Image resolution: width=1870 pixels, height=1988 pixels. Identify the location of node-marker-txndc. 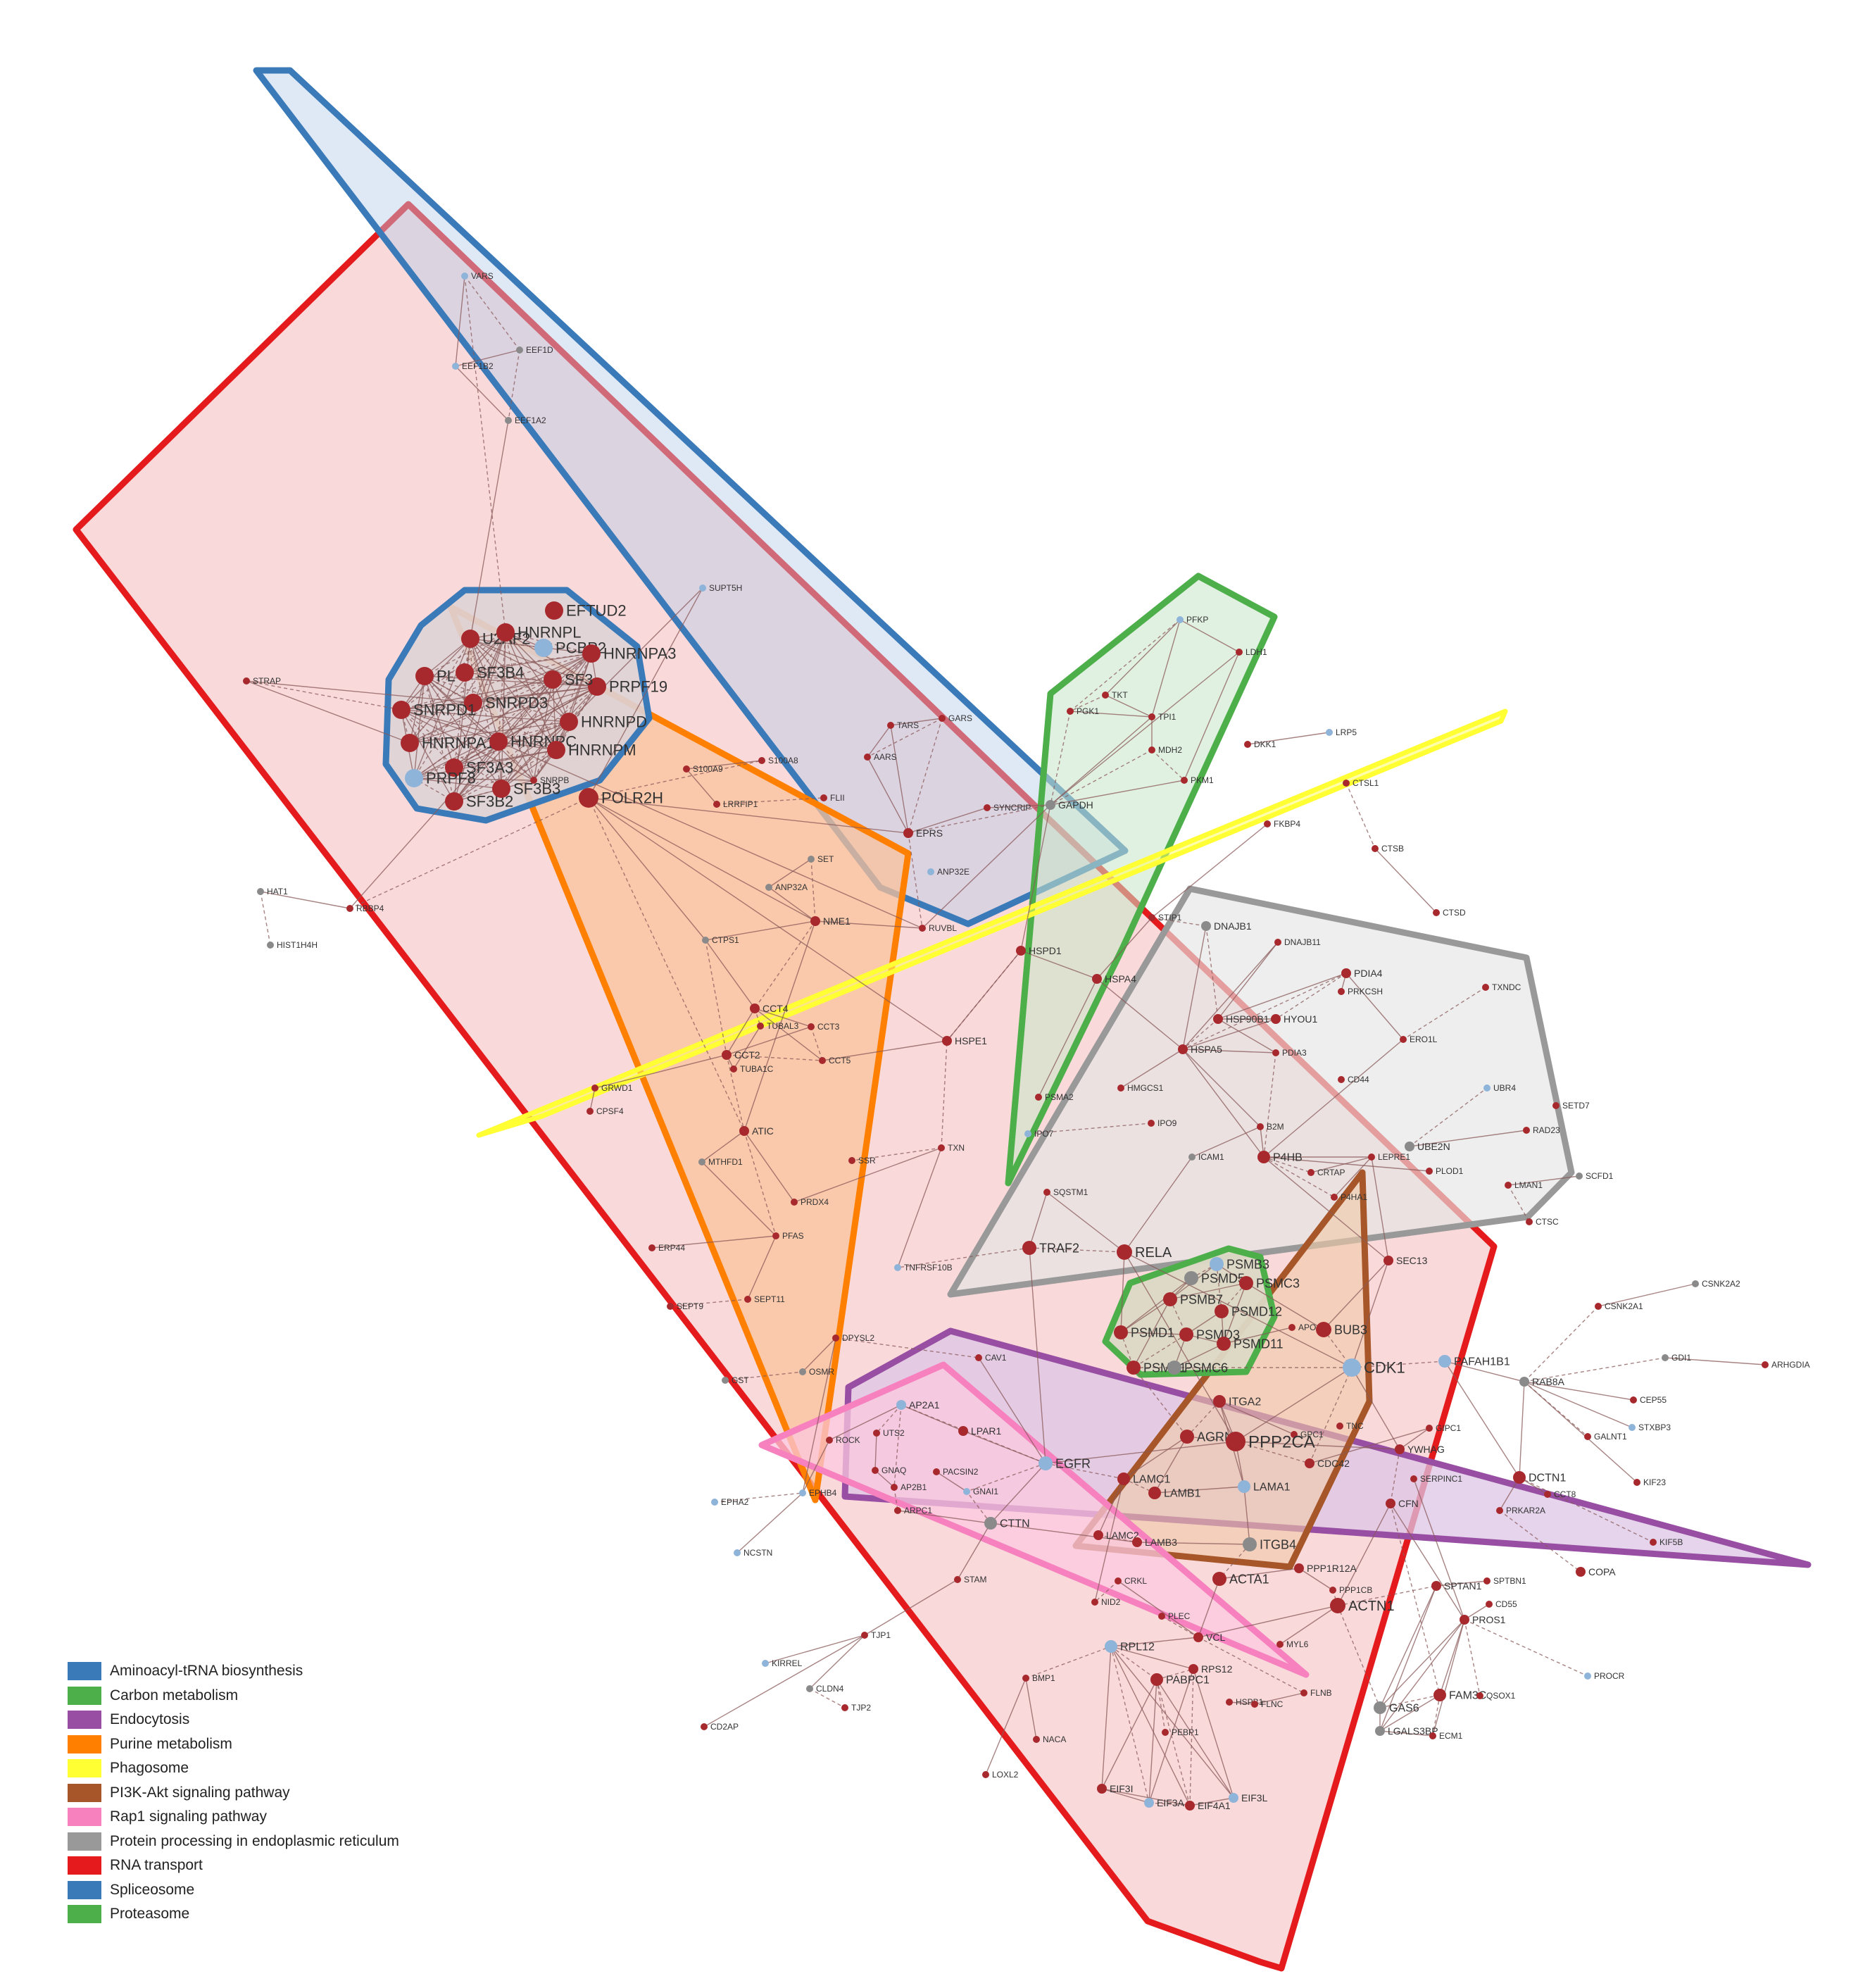
(1485, 988).